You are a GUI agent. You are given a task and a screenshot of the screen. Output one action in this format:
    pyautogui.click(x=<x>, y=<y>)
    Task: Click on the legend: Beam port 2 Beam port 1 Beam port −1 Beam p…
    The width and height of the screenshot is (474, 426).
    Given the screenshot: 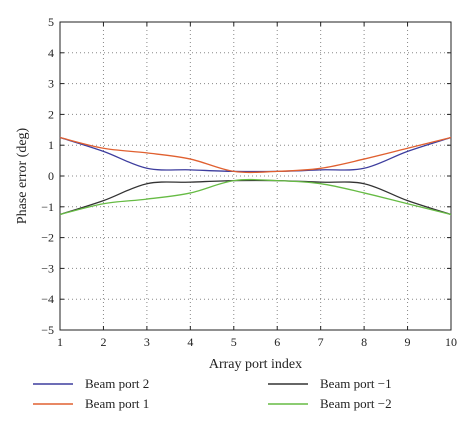 What is the action you would take?
    pyautogui.click(x=212, y=393)
    